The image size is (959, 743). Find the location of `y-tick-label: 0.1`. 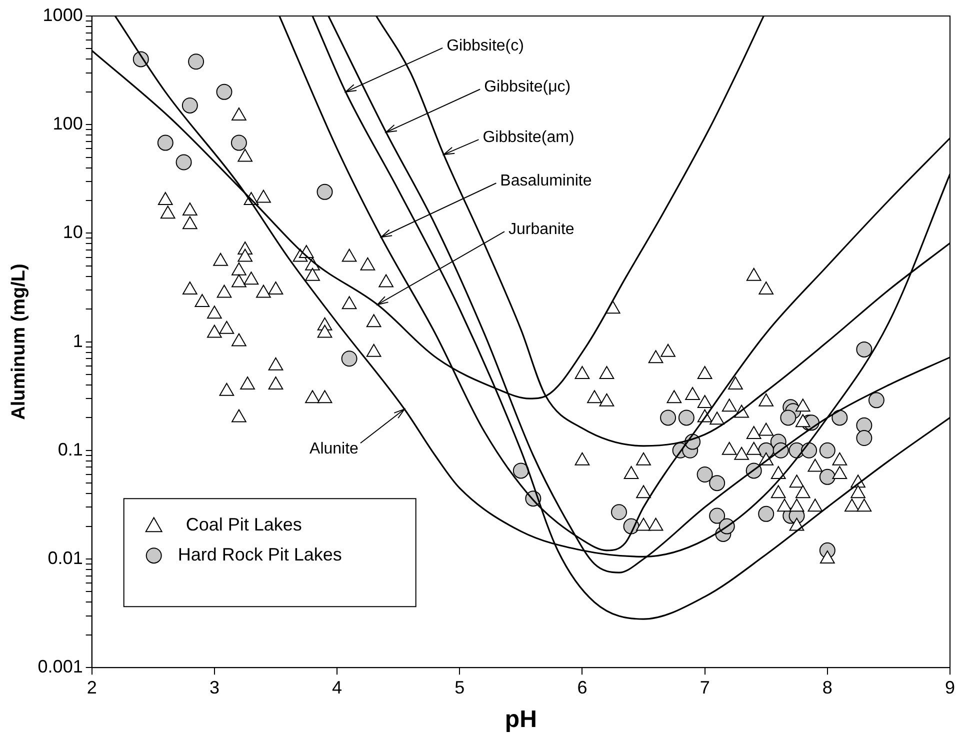

y-tick-label: 0.1 is located at coordinates (70, 449).